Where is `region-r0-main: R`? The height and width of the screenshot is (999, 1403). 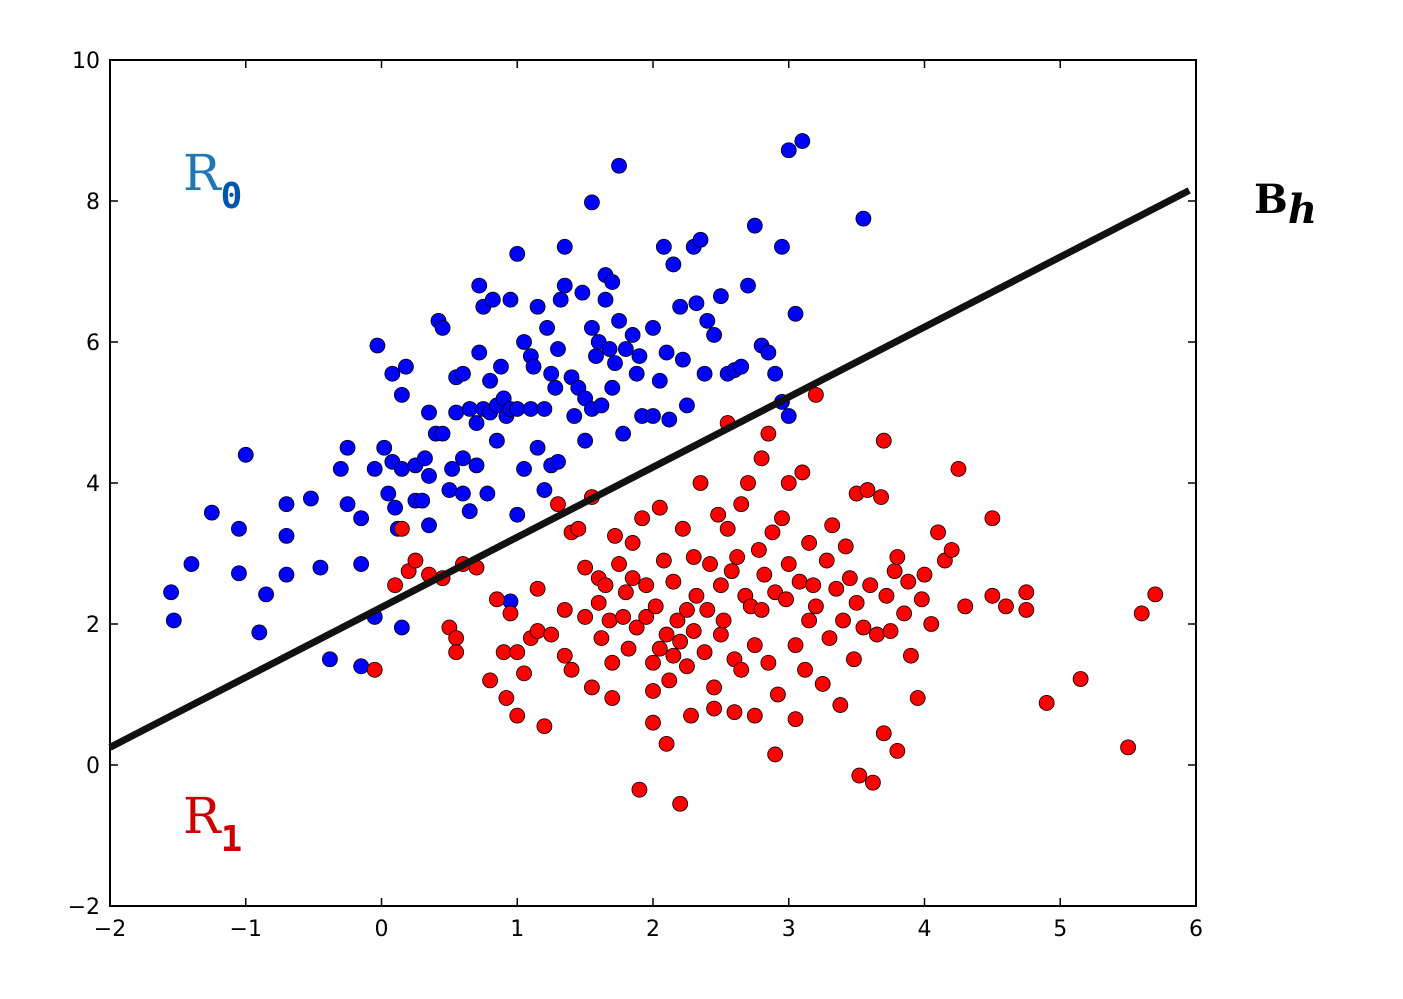 region-r0-main: R is located at coordinates (202, 173).